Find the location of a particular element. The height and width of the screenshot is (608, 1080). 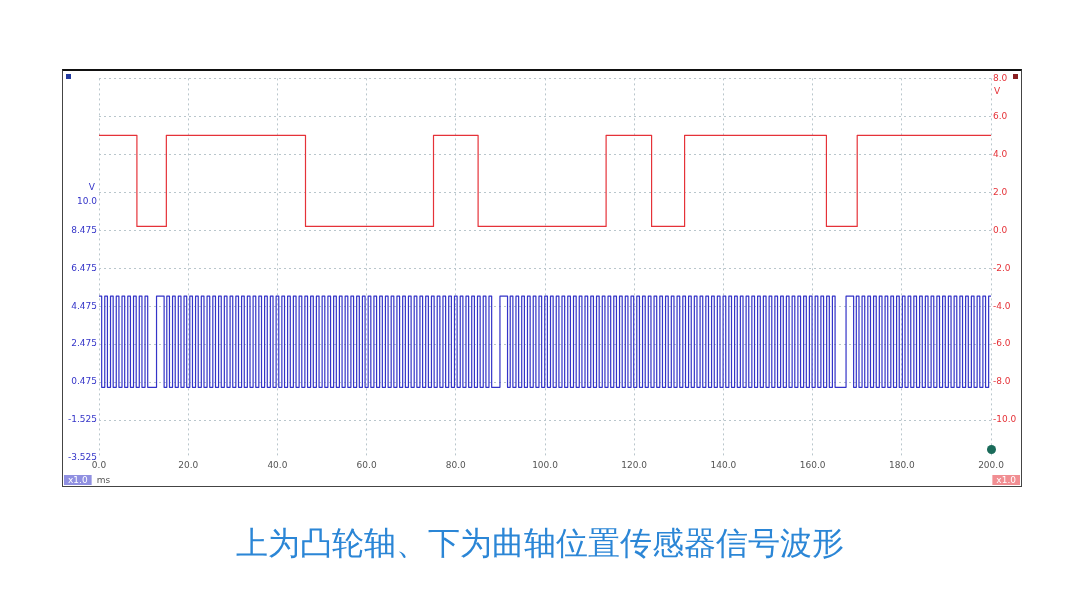

y-tick-label: 10.0 is located at coordinates (87, 200).